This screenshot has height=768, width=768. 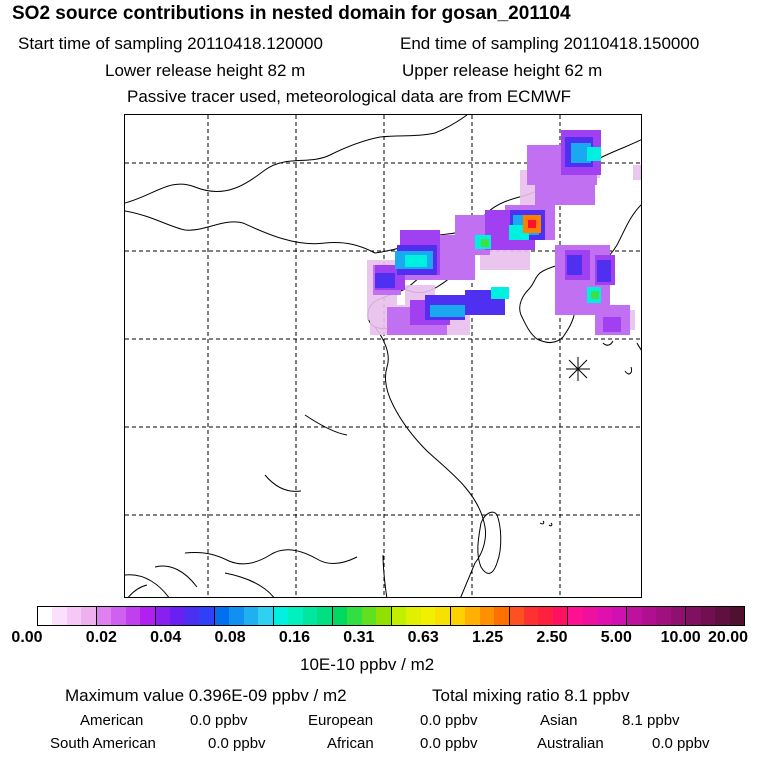 I want to click on legend-tick-label: 1.25, so click(x=487, y=637).